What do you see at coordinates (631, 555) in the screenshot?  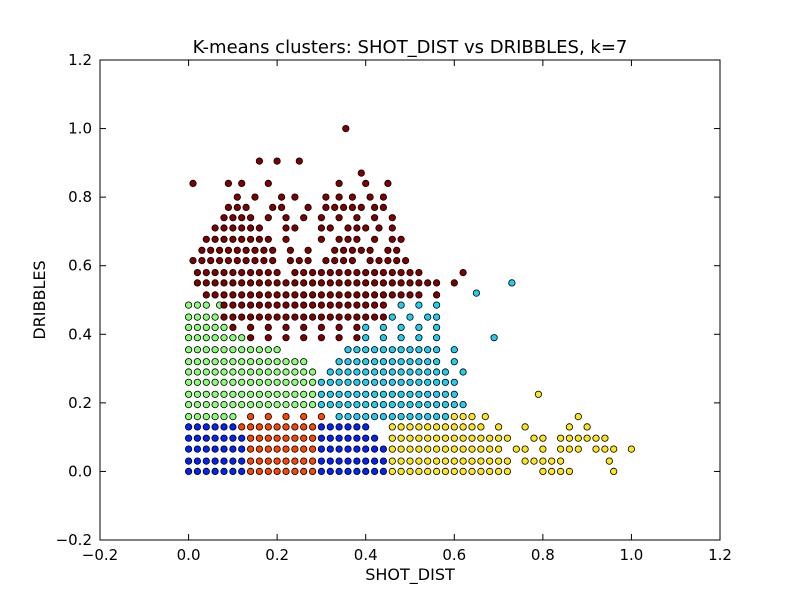 I see `x-tick-label: 1.0` at bounding box center [631, 555].